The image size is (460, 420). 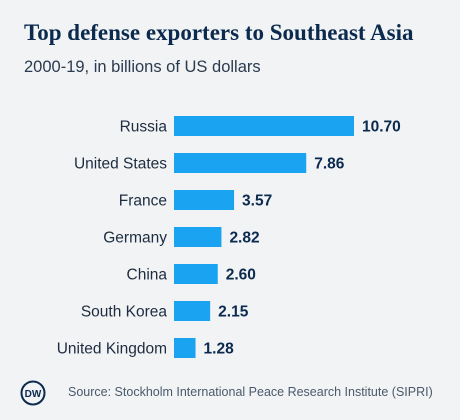 What do you see at coordinates (143, 201) in the screenshot?
I see `category-label: France` at bounding box center [143, 201].